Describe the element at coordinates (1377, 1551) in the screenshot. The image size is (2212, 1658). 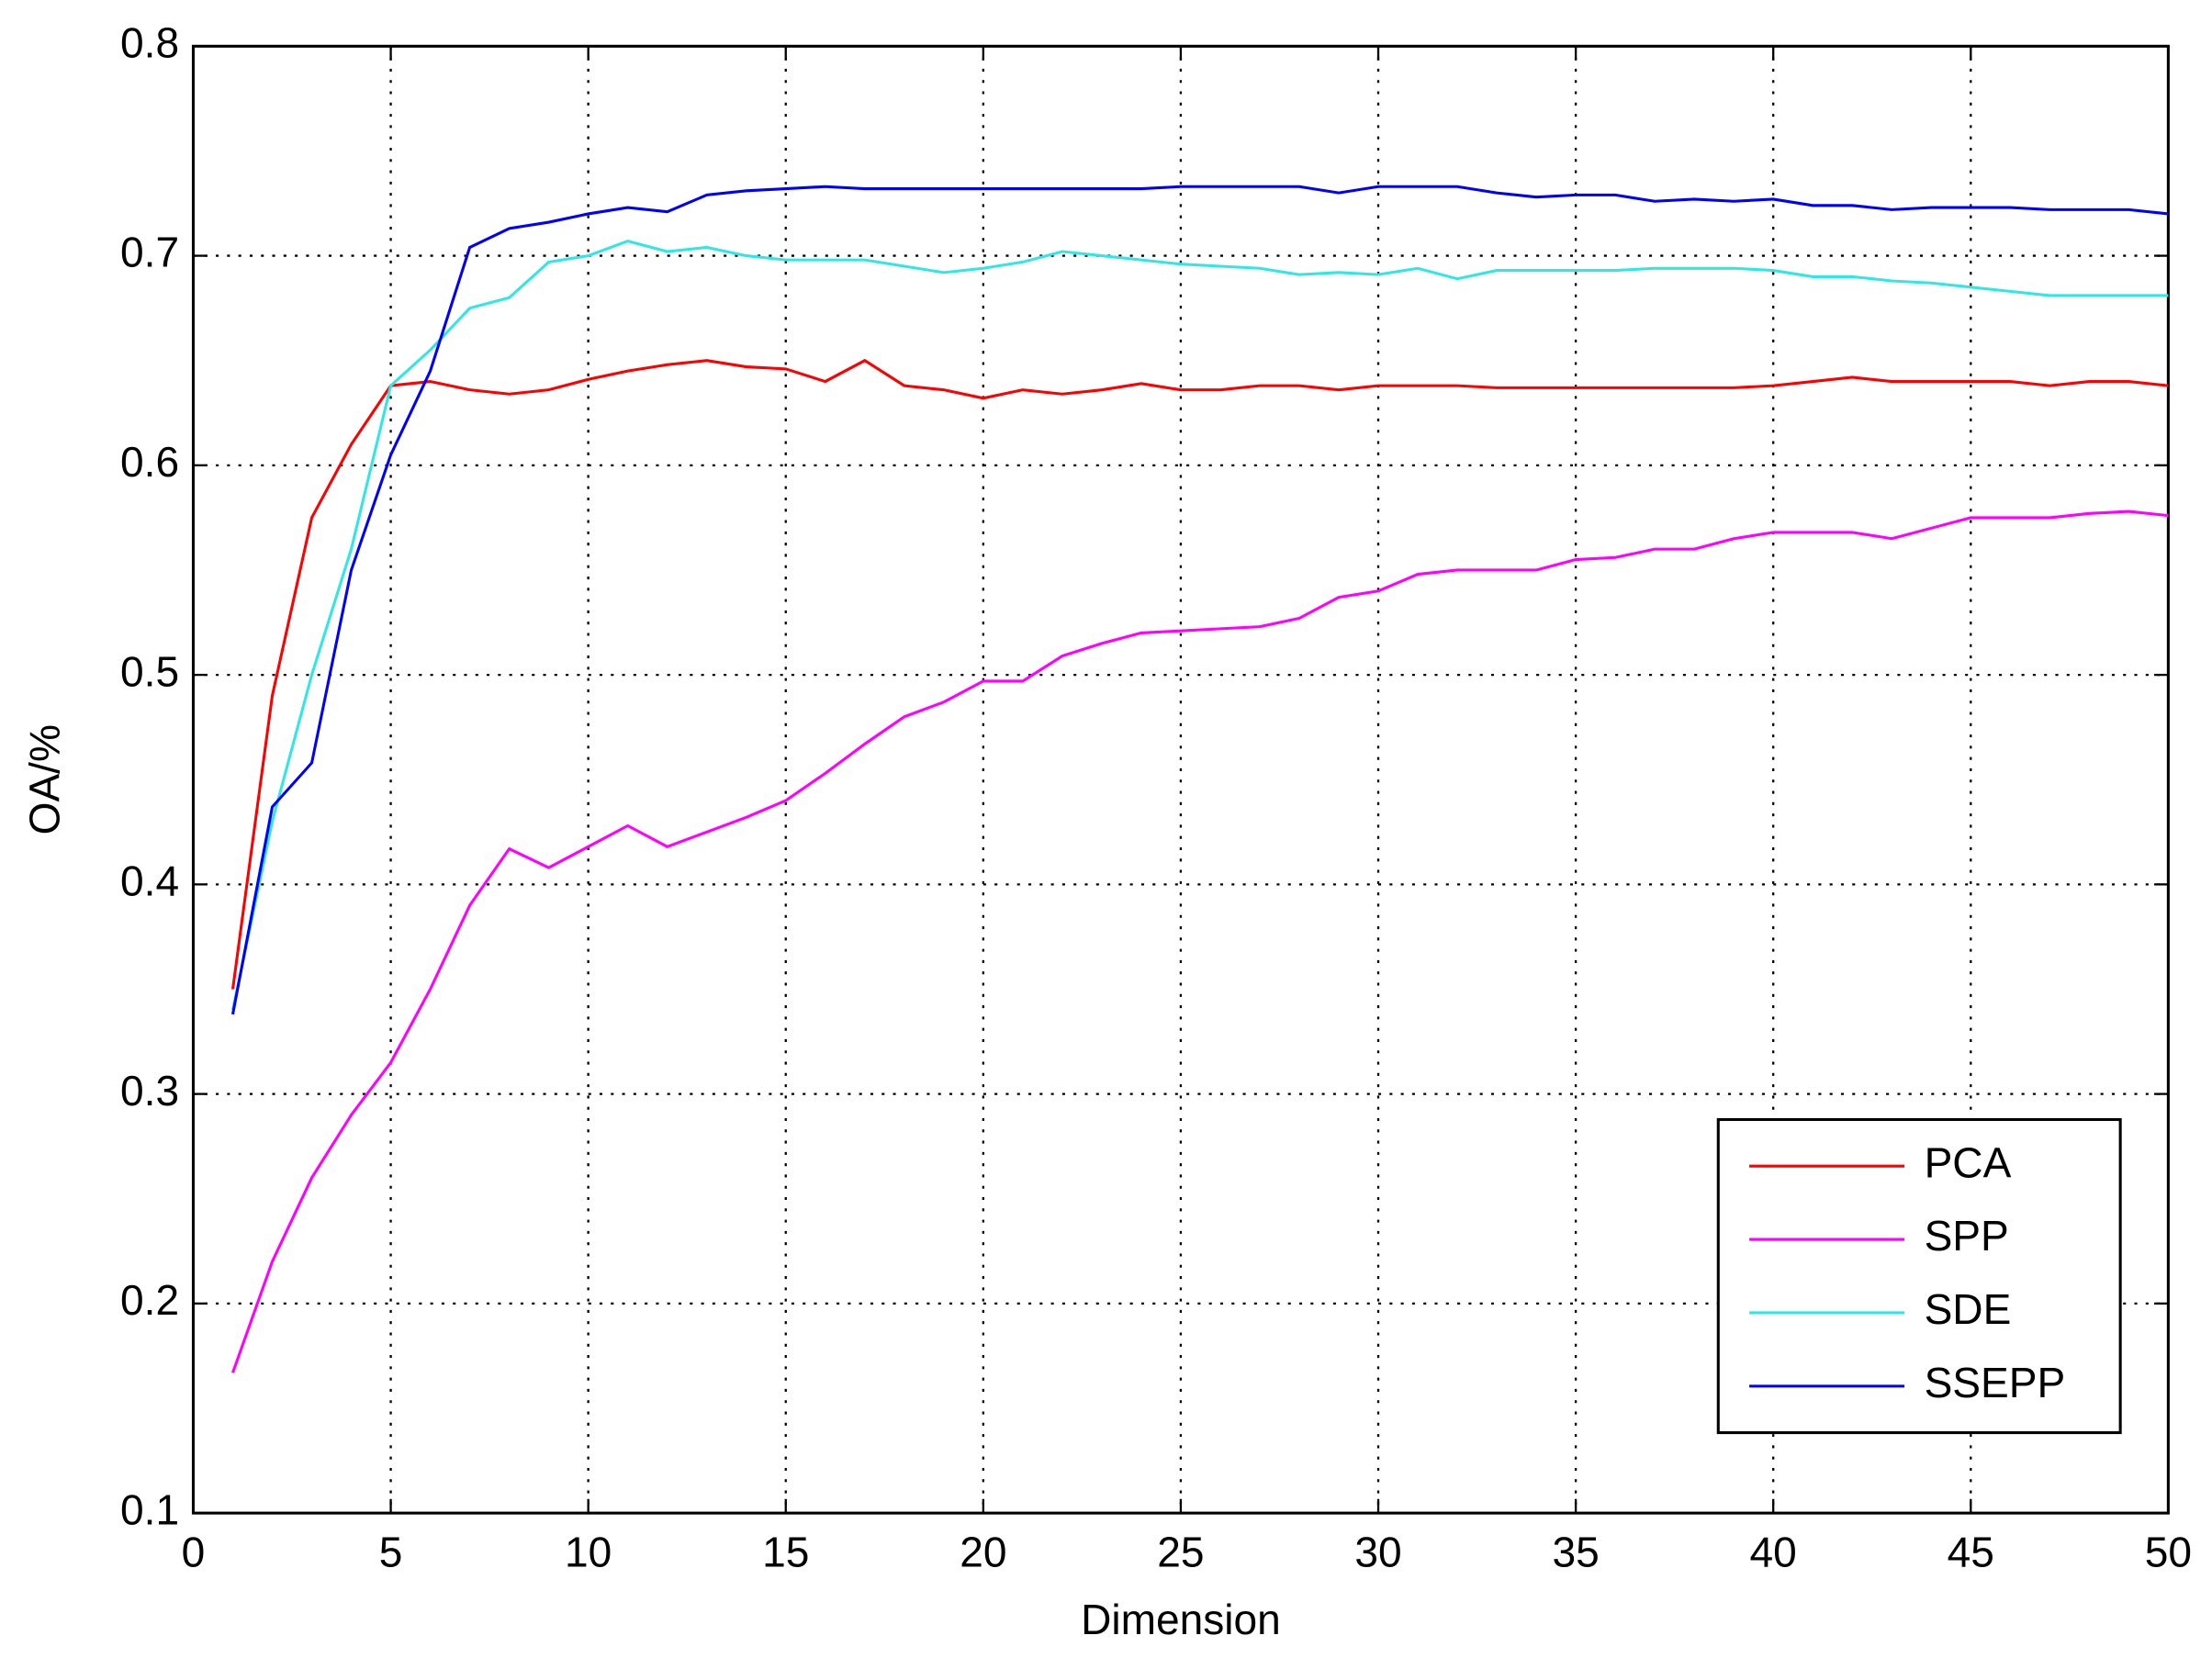
I see `x-tick-label: 30` at that location.